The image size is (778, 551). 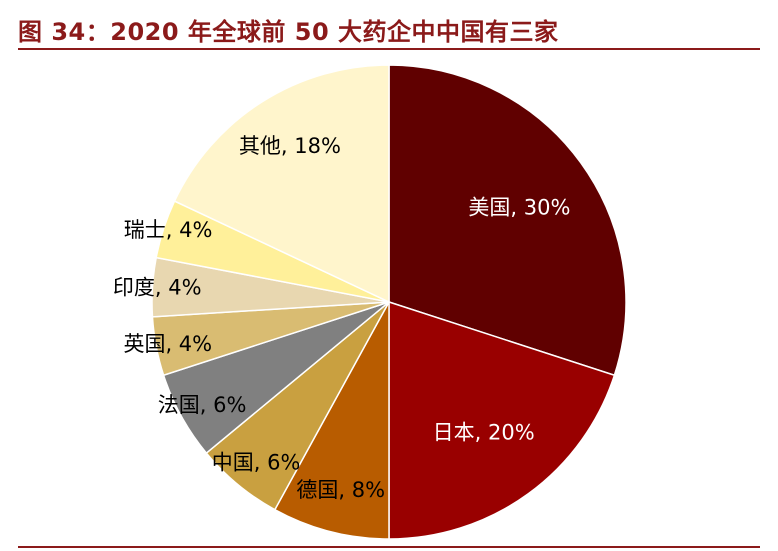 I want to click on pie-label-6: 印度, 4%, so click(x=157, y=287).